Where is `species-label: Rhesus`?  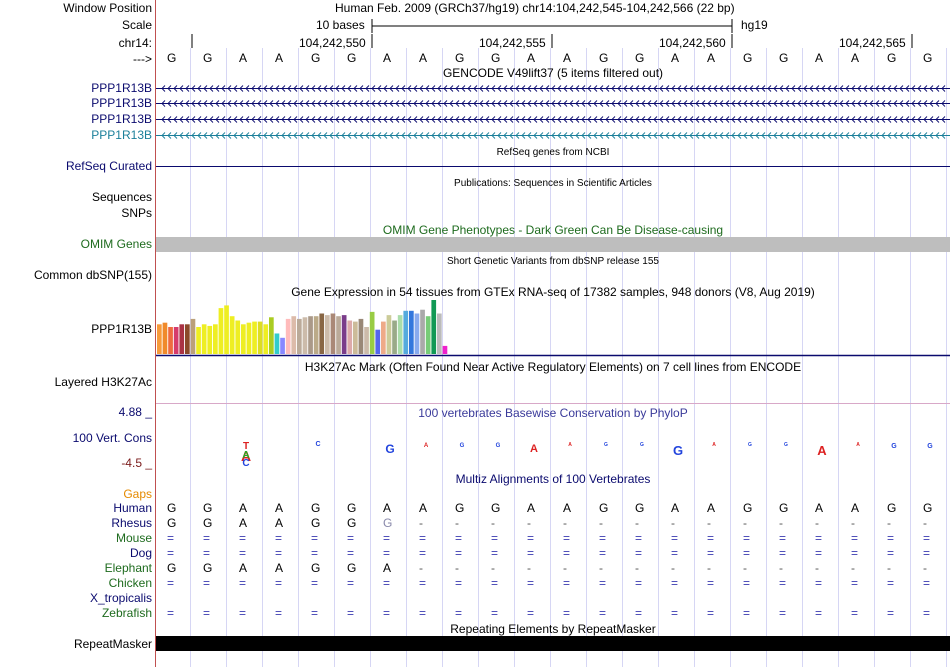 species-label: Rhesus is located at coordinates (131, 523).